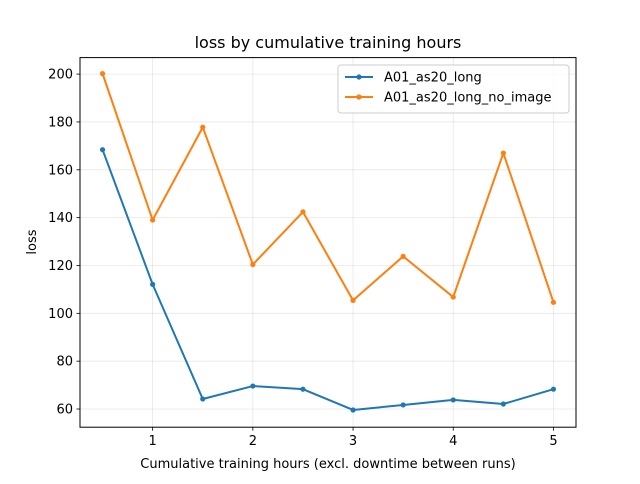 The width and height of the screenshot is (640, 484). Describe the element at coordinates (60, 75) in the screenshot. I see `y-tick-label: 200` at that location.